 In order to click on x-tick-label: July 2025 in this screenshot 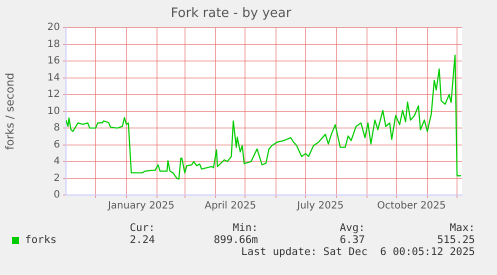, I will do `click(320, 206)`.